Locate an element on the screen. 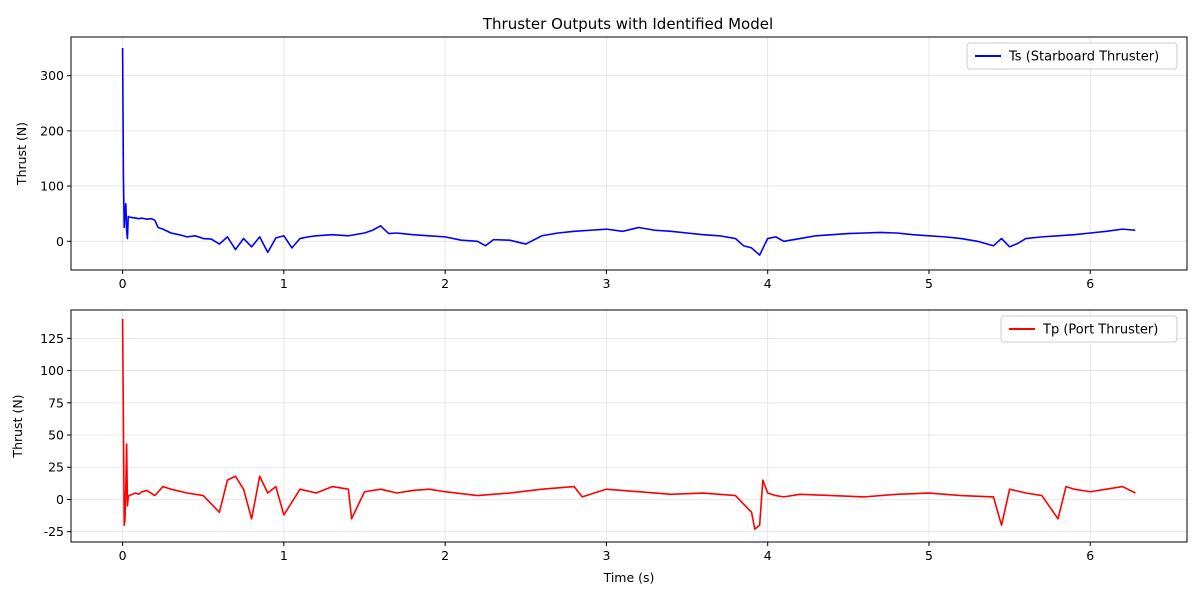 The height and width of the screenshot is (600, 1200). bottom-xtick-label: 3 is located at coordinates (606, 555).